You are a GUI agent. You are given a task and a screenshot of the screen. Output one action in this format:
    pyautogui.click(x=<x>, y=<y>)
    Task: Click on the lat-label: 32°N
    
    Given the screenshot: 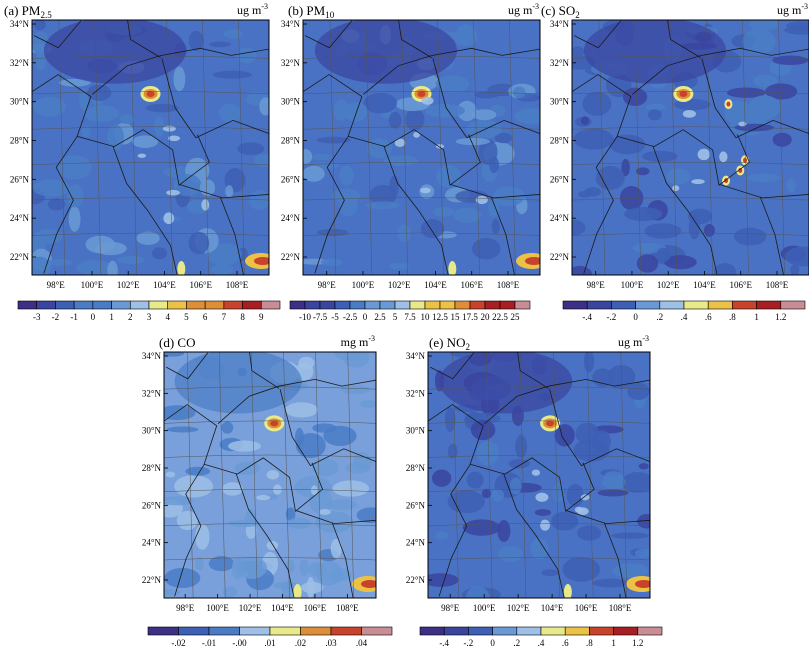 What is the action you would take?
    pyautogui.click(x=560, y=63)
    